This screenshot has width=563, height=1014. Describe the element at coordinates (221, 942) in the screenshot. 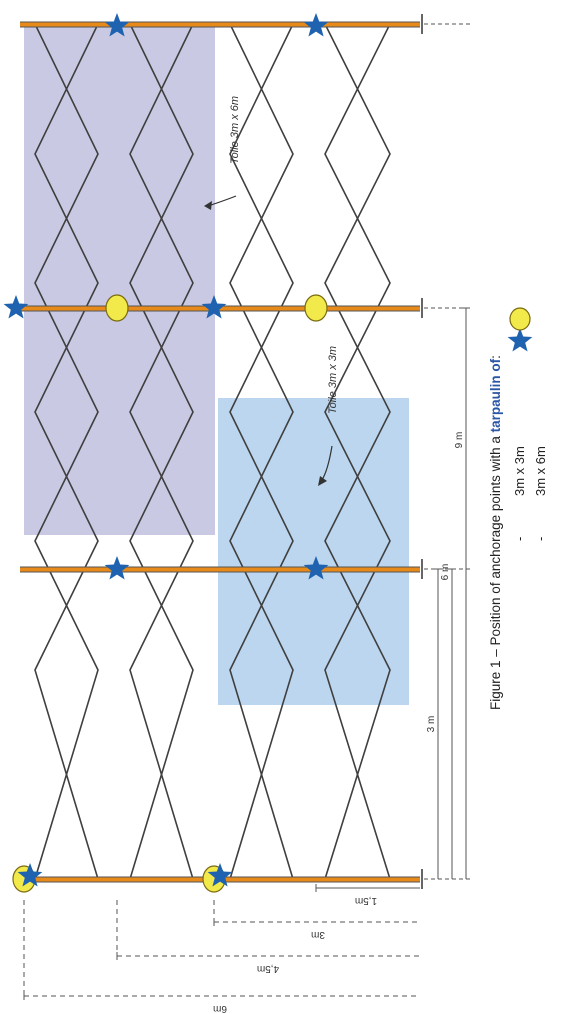

I see `dimension-lines-left` at that location.